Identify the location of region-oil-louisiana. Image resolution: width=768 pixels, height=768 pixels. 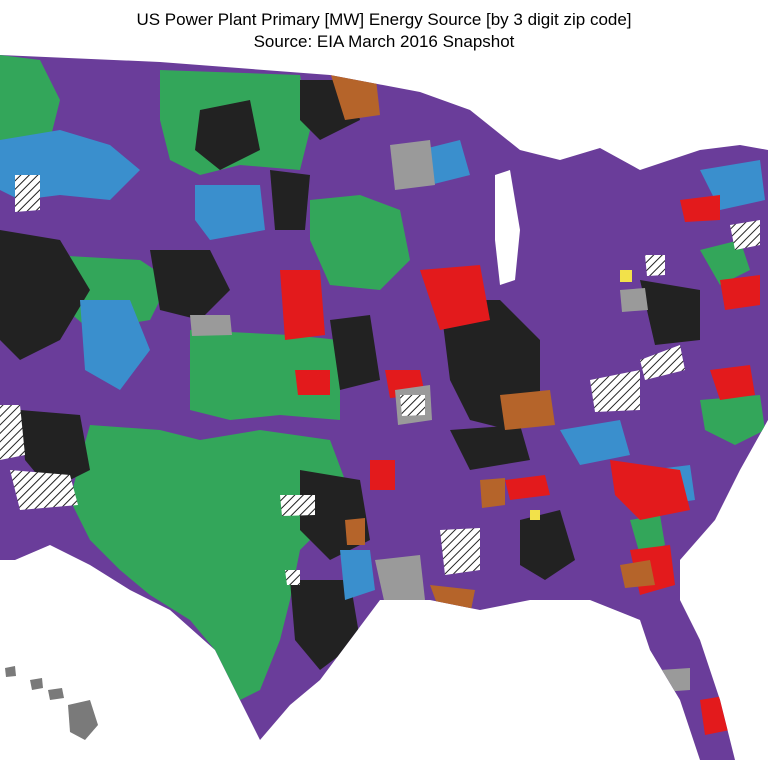
(452, 600).